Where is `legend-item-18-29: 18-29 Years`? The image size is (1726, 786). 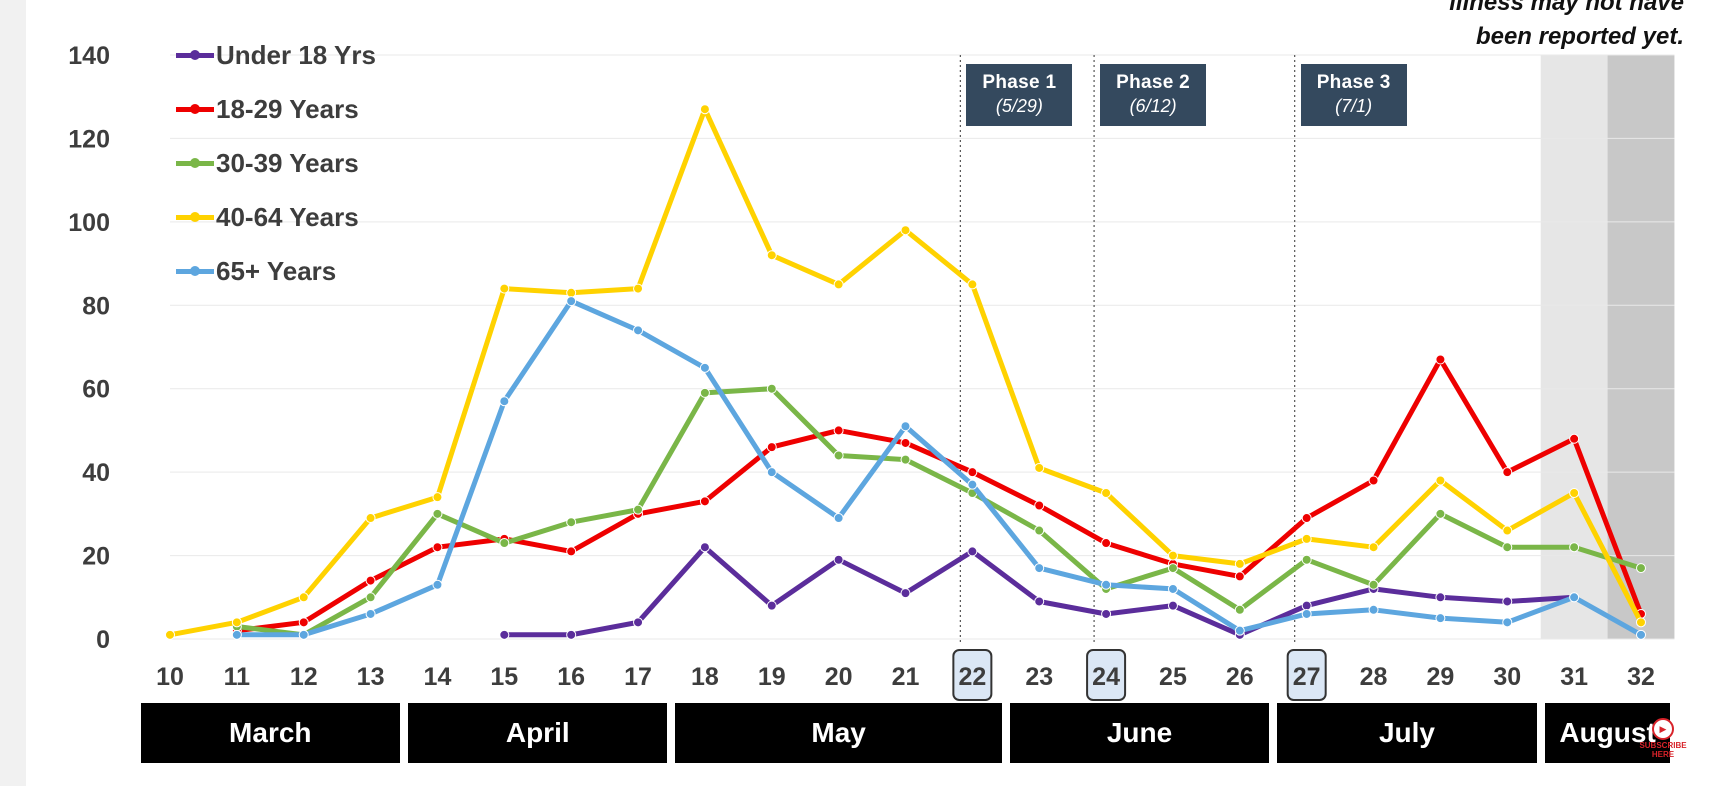 legend-item-18-29: 18-29 Years is located at coordinates (276, 109).